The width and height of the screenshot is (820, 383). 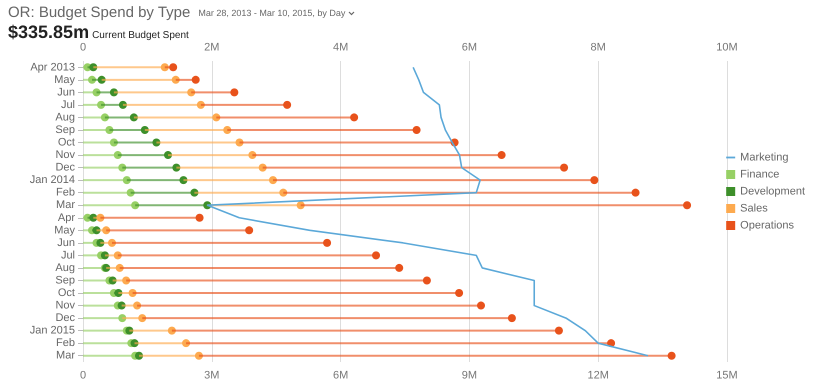 What do you see at coordinates (212, 48) in the screenshot?
I see `x2-tick-label: 2M` at bounding box center [212, 48].